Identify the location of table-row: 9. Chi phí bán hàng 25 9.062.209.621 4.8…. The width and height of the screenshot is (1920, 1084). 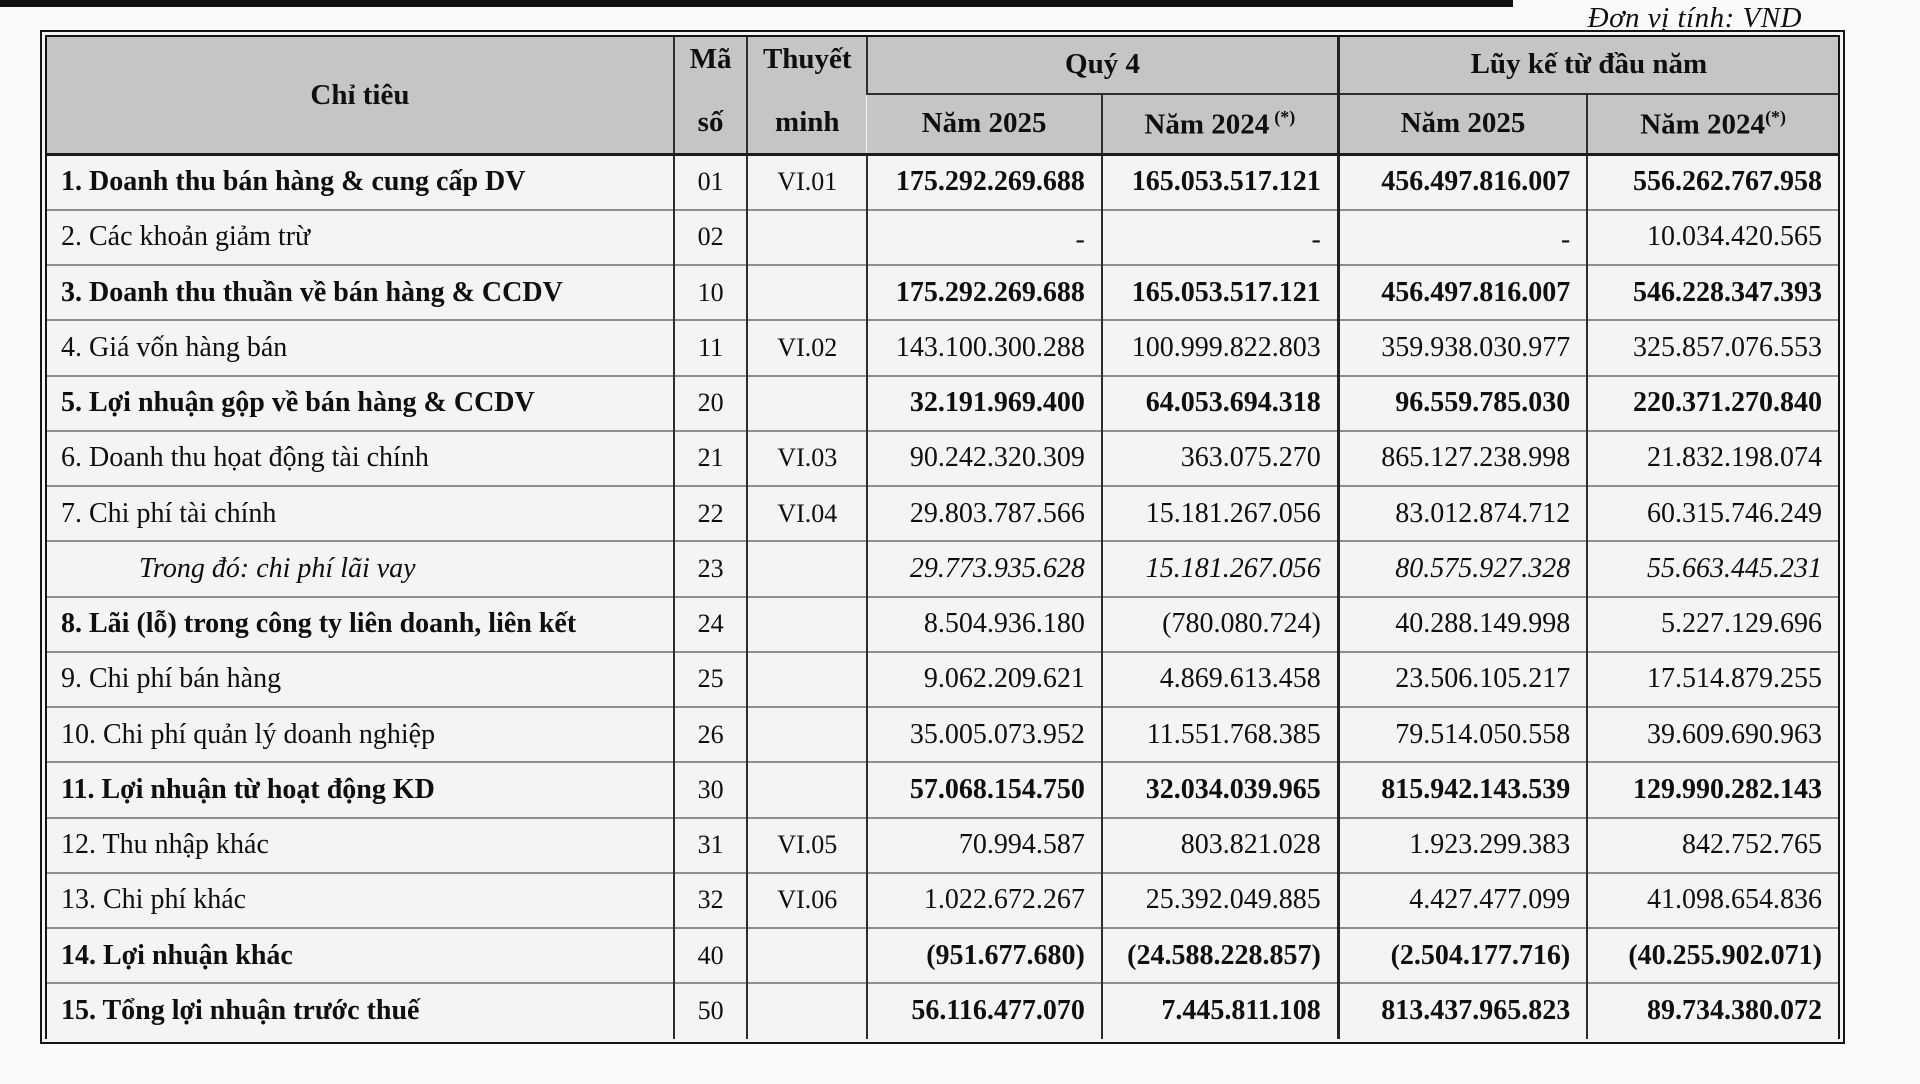
(942, 678).